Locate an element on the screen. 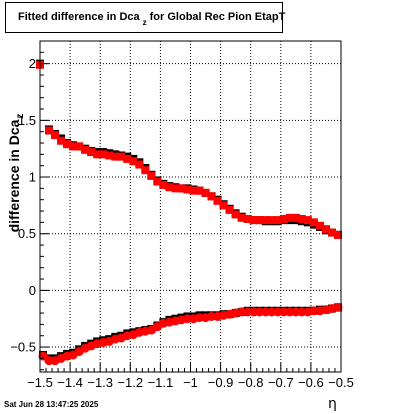  x-tick-label: −0.5 is located at coordinates (341, 382).